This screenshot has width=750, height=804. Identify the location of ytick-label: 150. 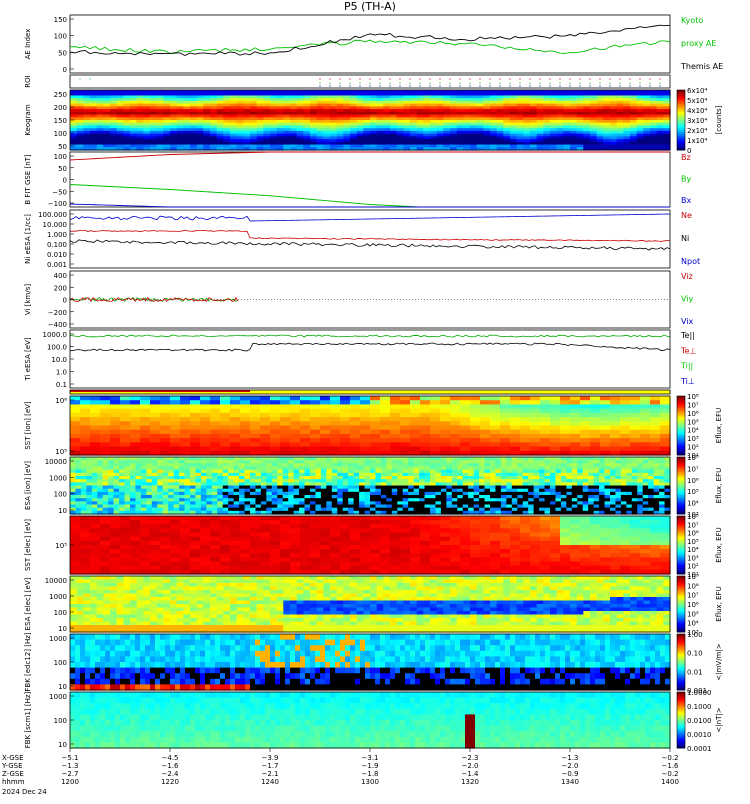
(60, 121).